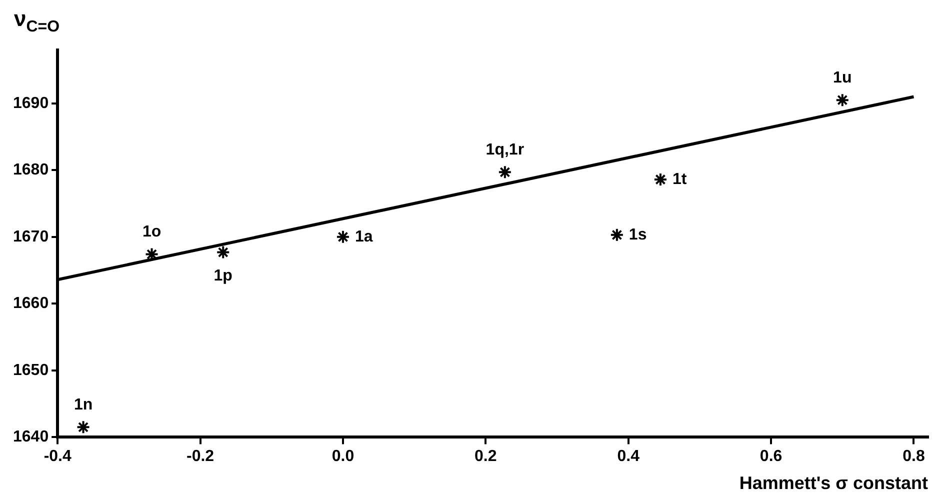  Describe the element at coordinates (842, 77) in the screenshot. I see `annotation: 1u` at that location.